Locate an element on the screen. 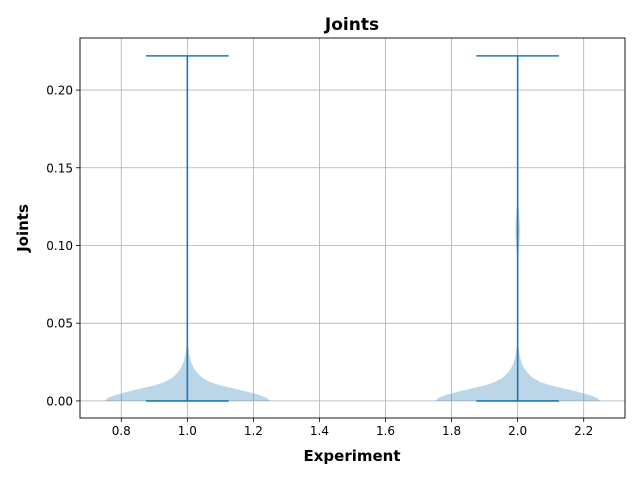  y-tick-label: 0.15 is located at coordinates (59, 168).